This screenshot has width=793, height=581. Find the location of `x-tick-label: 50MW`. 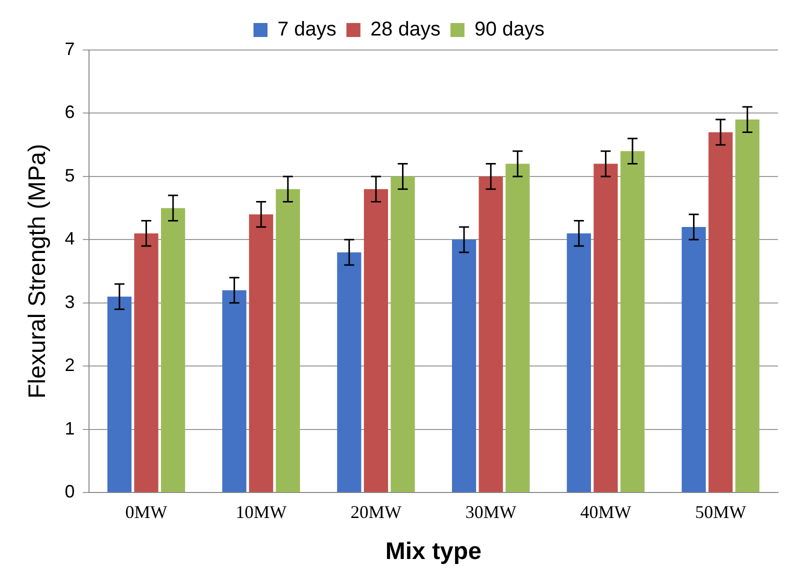

x-tick-label: 50MW is located at coordinates (720, 512).